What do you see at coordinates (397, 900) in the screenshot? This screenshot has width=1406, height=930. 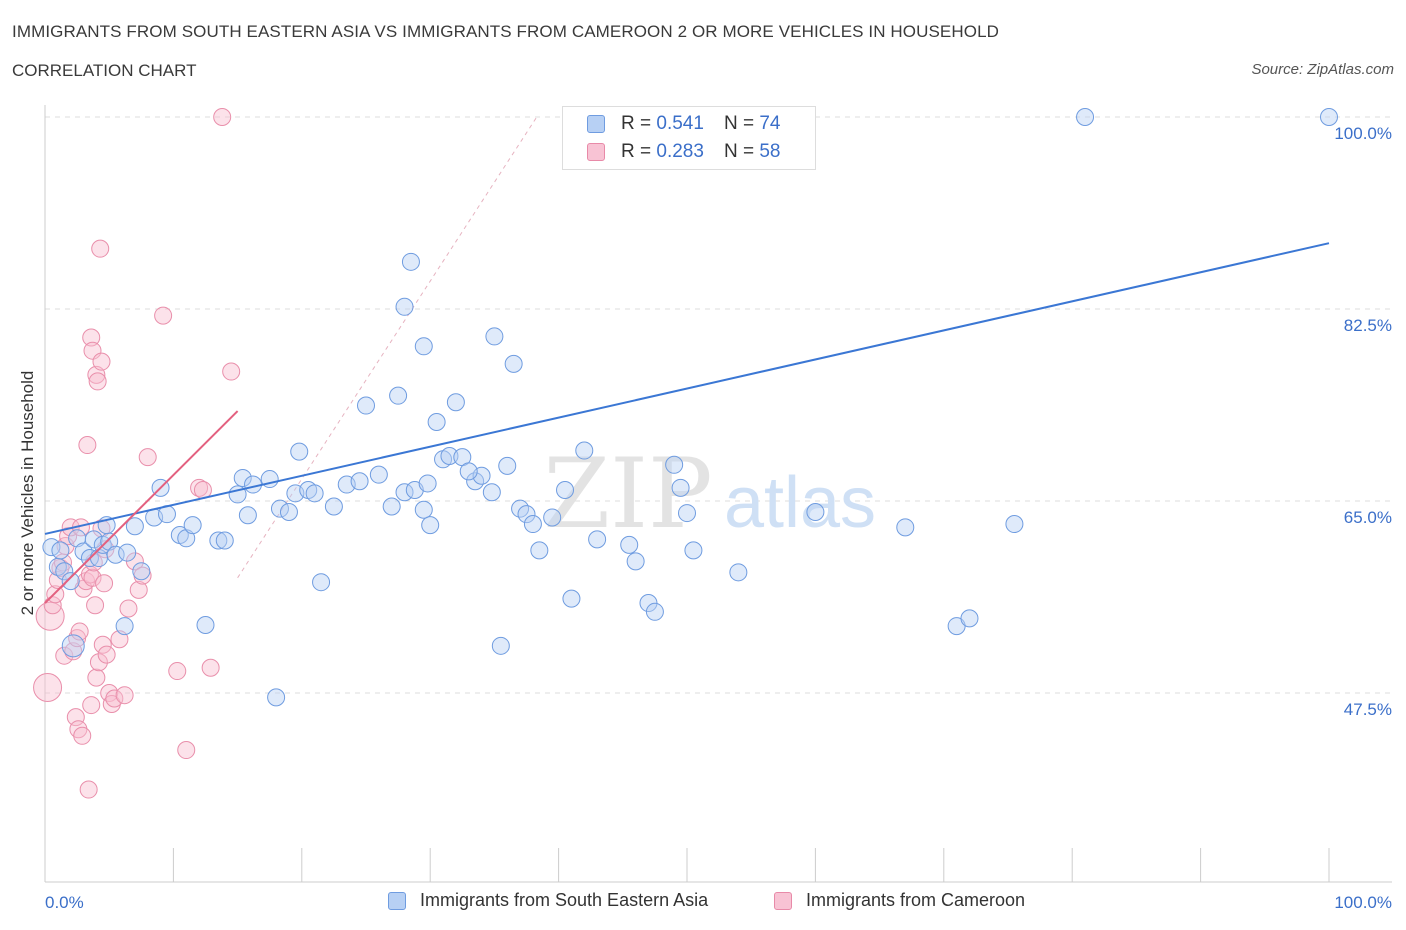 I see `legend-swatch-sea` at bounding box center [397, 900].